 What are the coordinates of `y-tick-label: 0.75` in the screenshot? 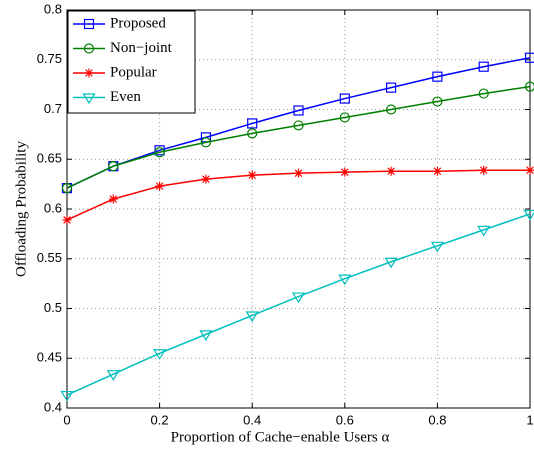 It's located at (49, 58).